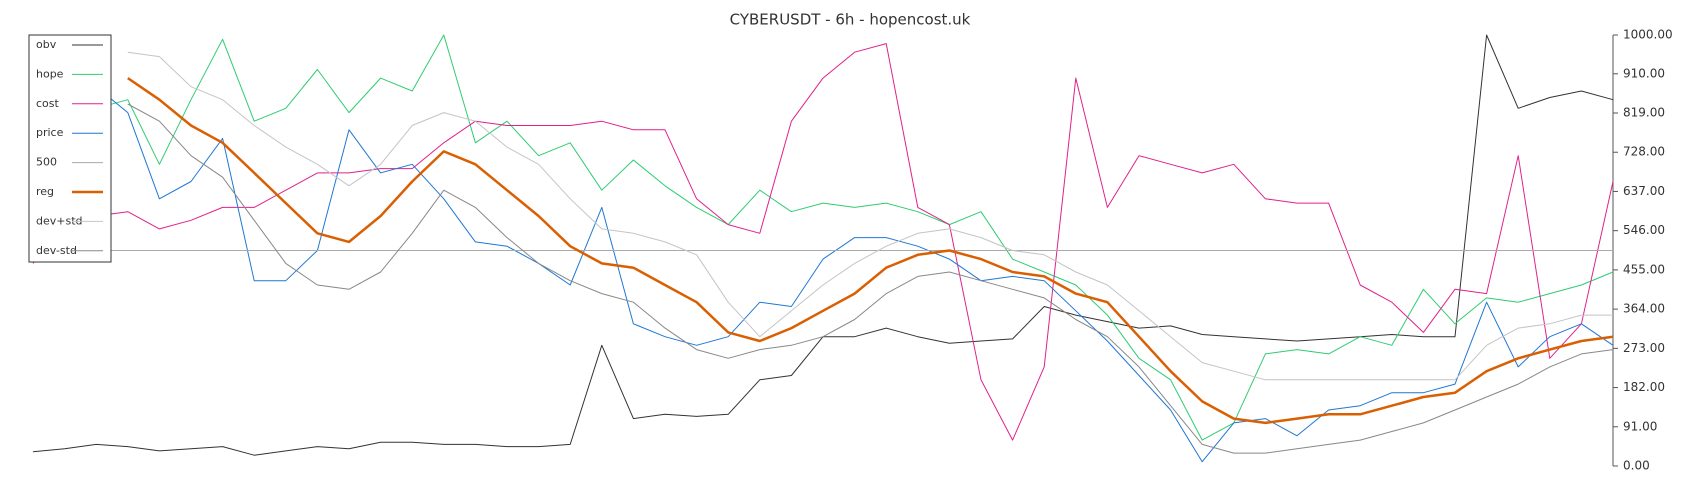 The image size is (1700, 500). I want to click on legend-label: dev+std, so click(59, 220).